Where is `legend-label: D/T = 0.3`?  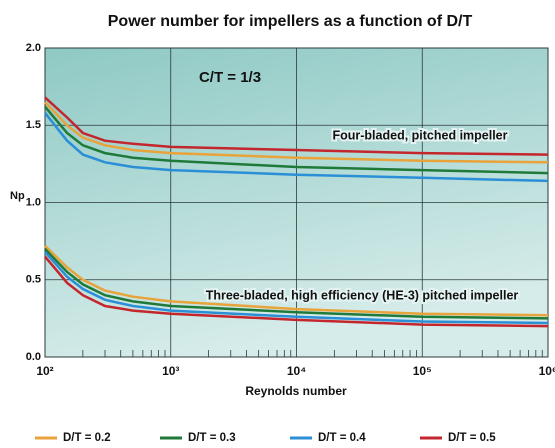 legend-label: D/T = 0.3 is located at coordinates (212, 438).